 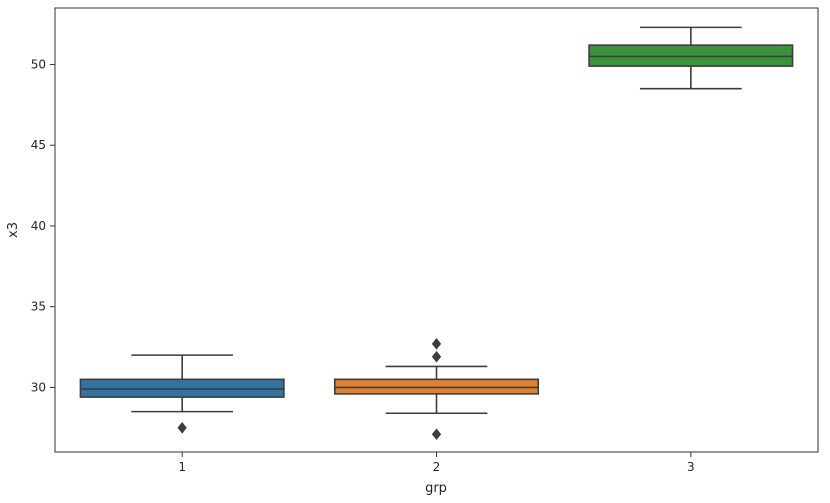 I want to click on y-tick-label: 50, so click(x=38, y=65).